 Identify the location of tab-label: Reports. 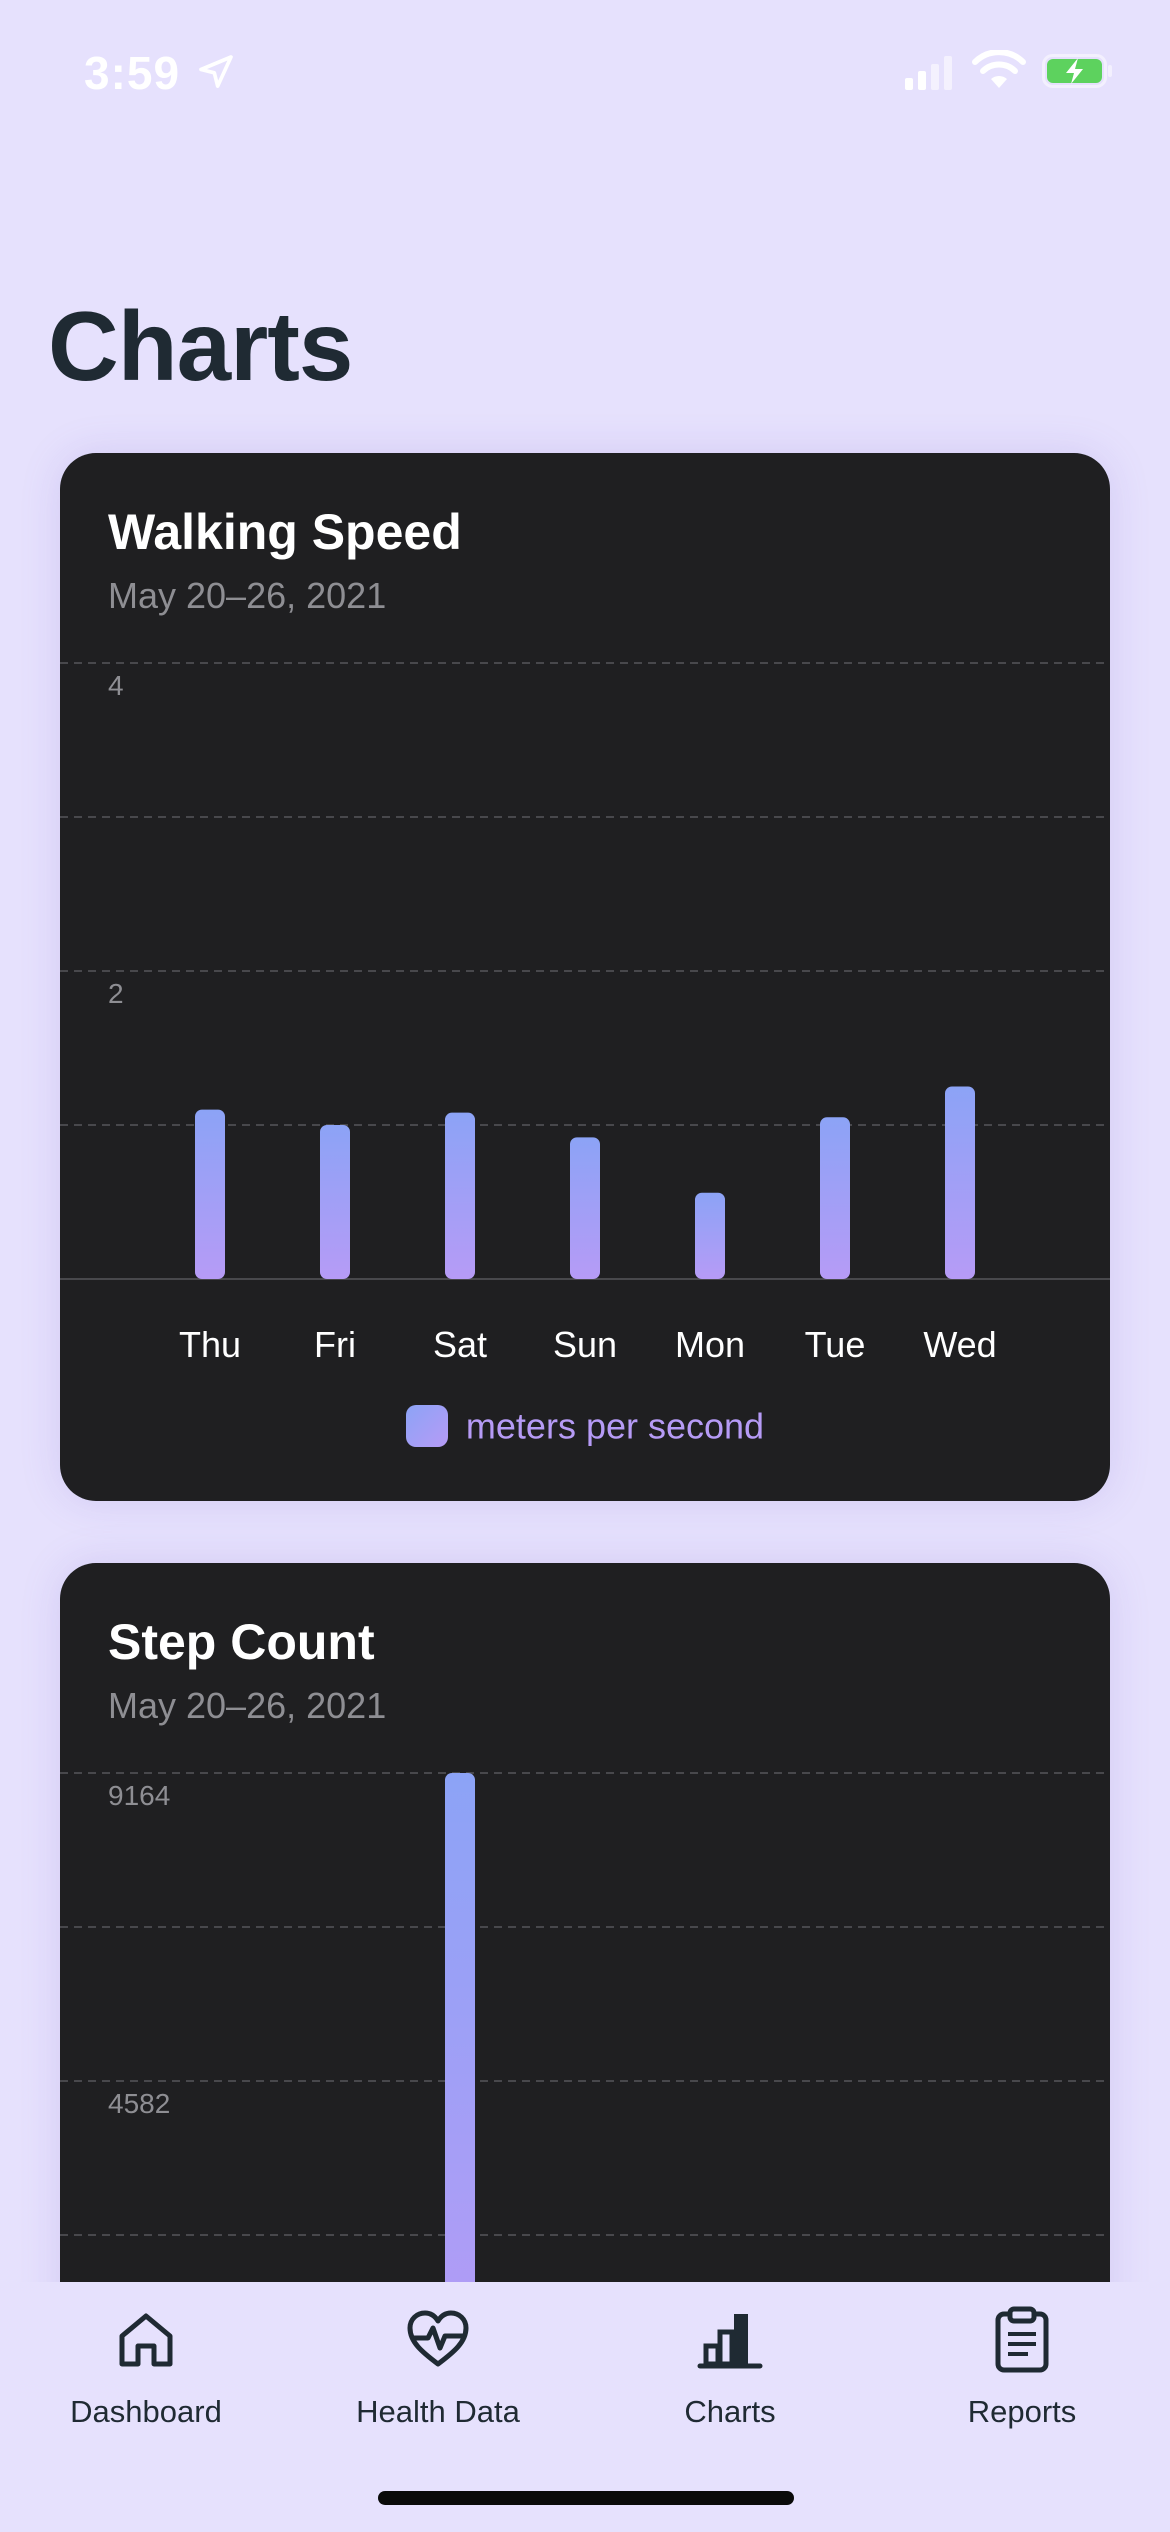
(1022, 2411).